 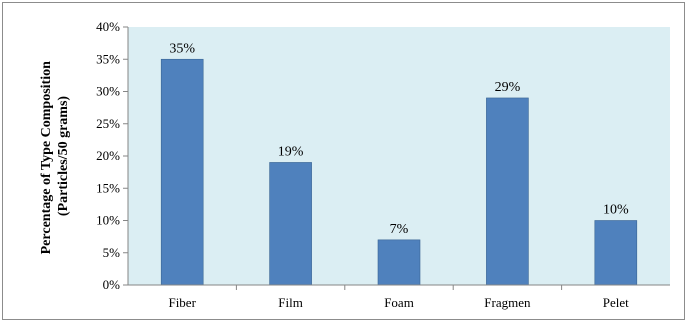 What do you see at coordinates (182, 172) in the screenshot?
I see `bar-fiber` at bounding box center [182, 172].